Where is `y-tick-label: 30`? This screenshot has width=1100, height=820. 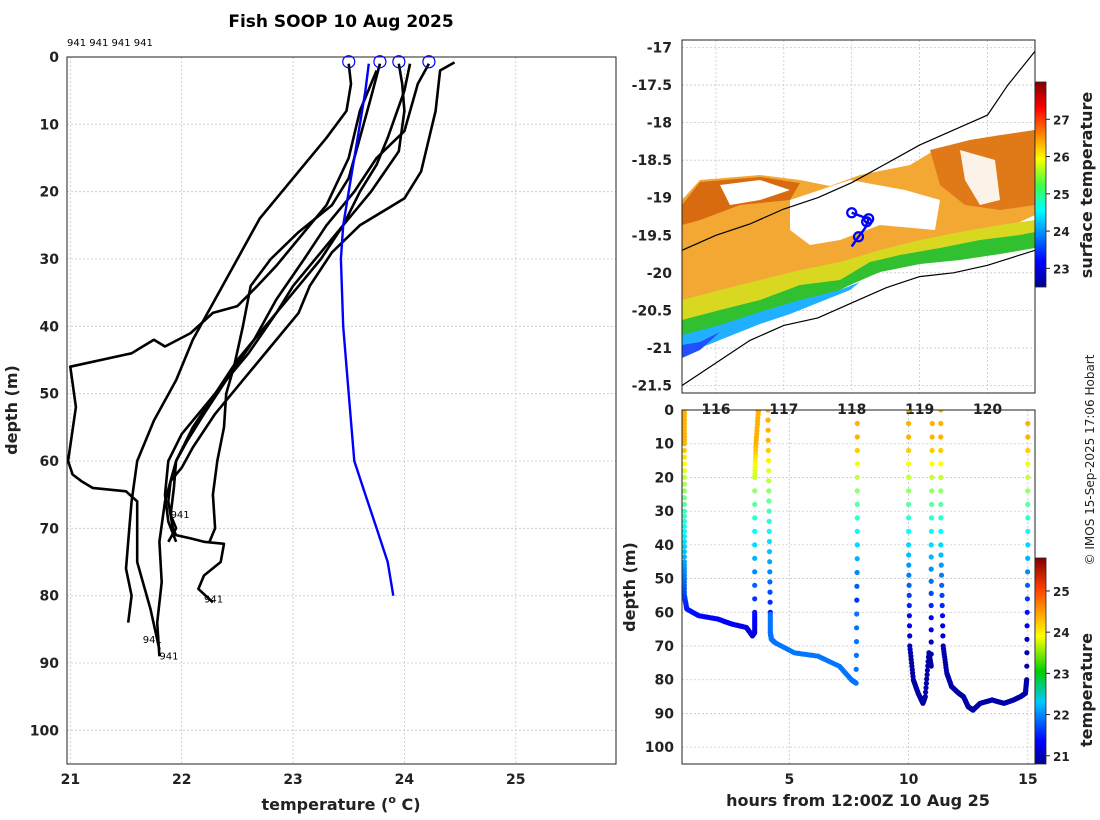
y-tick-label: 30 is located at coordinates (50, 260).